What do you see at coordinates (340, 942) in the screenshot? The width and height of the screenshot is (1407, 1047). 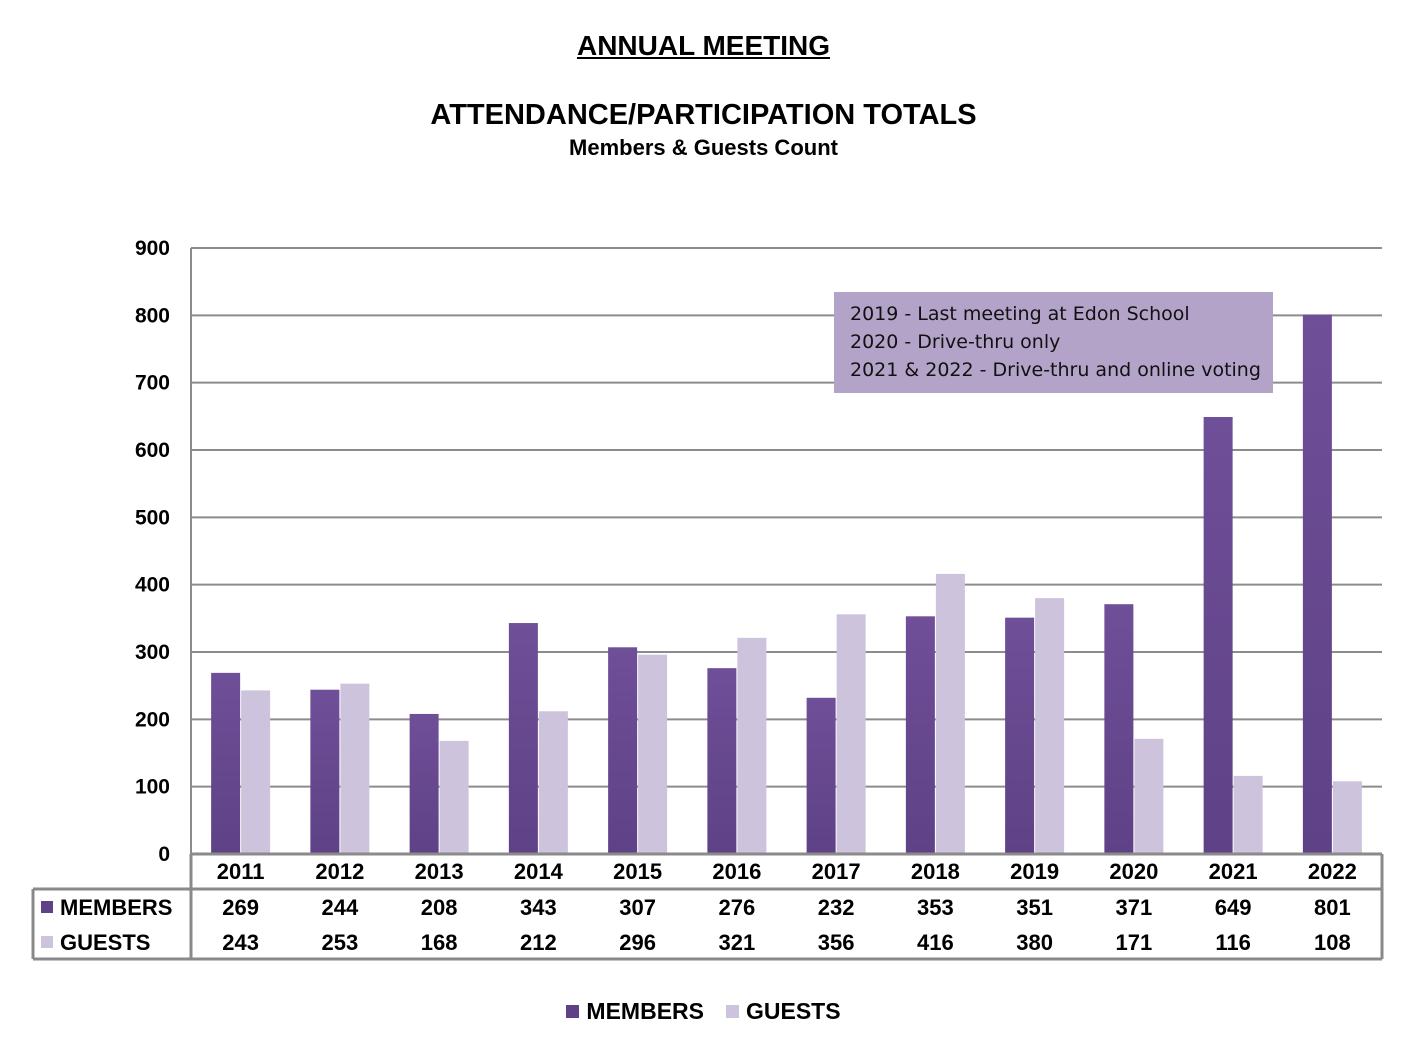 I see `table-value-guests-2012: 253` at bounding box center [340, 942].